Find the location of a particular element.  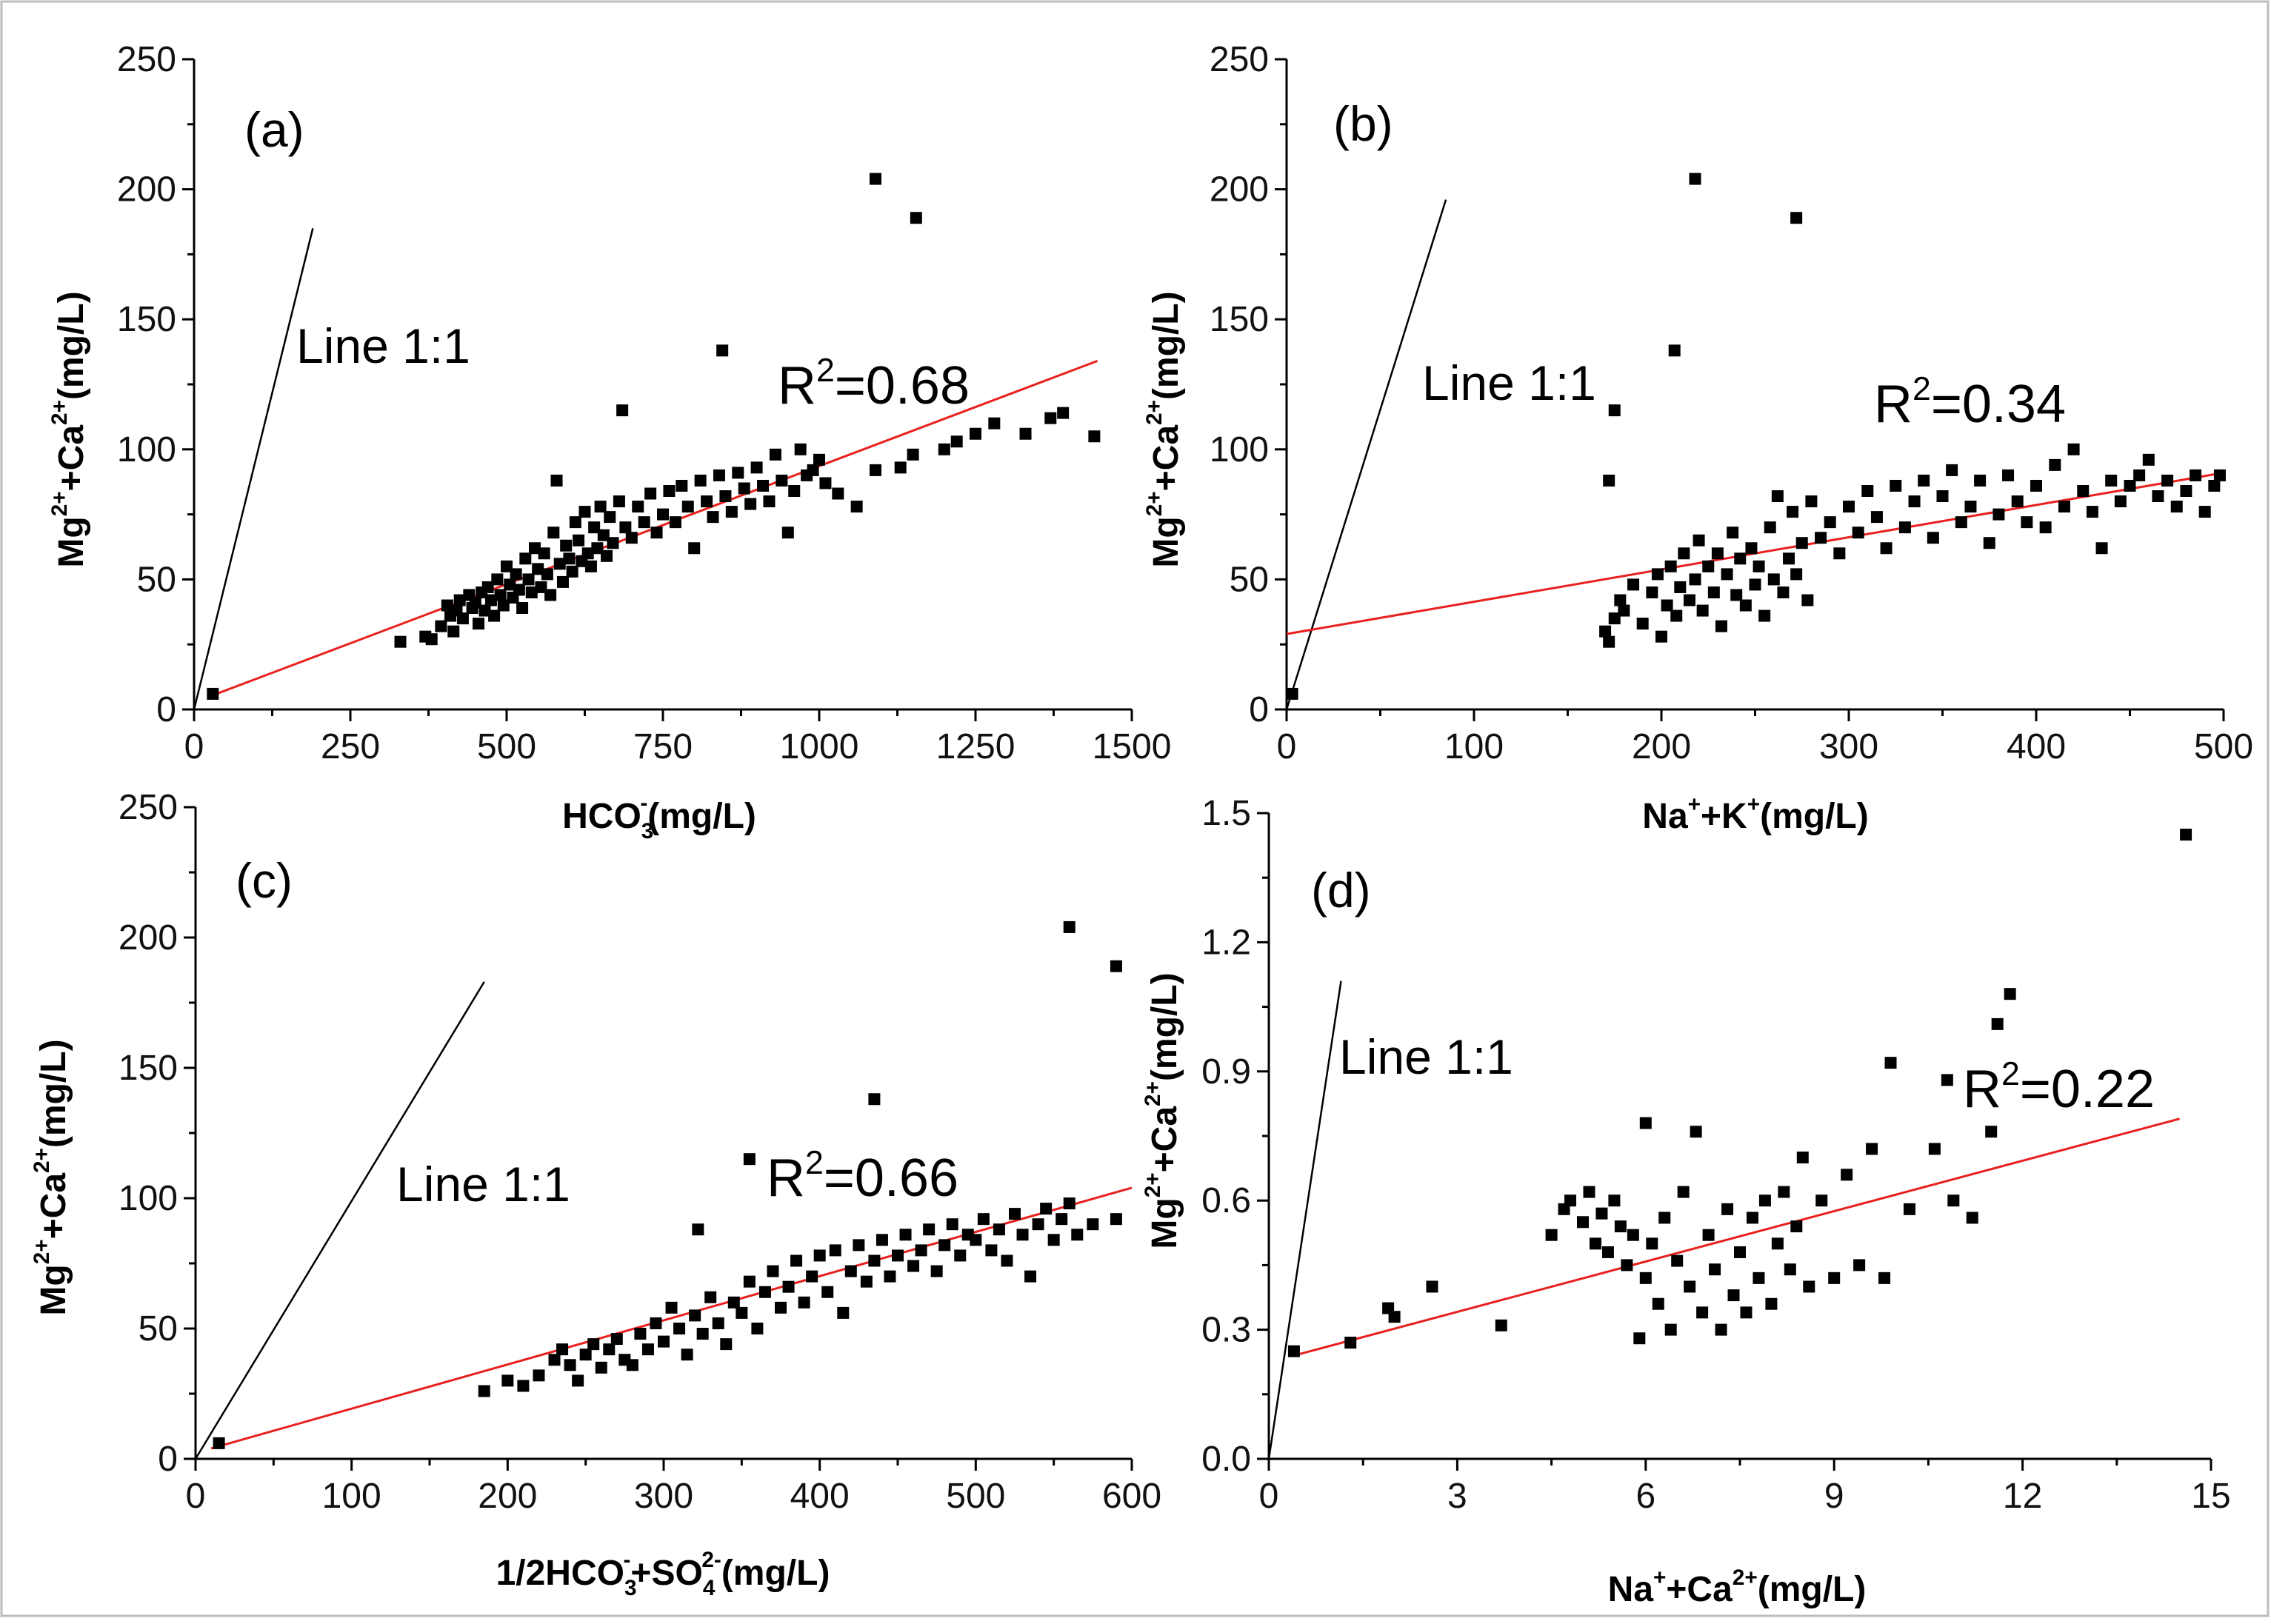

panel-b-r2-label: R2=0.34 is located at coordinates (1970, 402).